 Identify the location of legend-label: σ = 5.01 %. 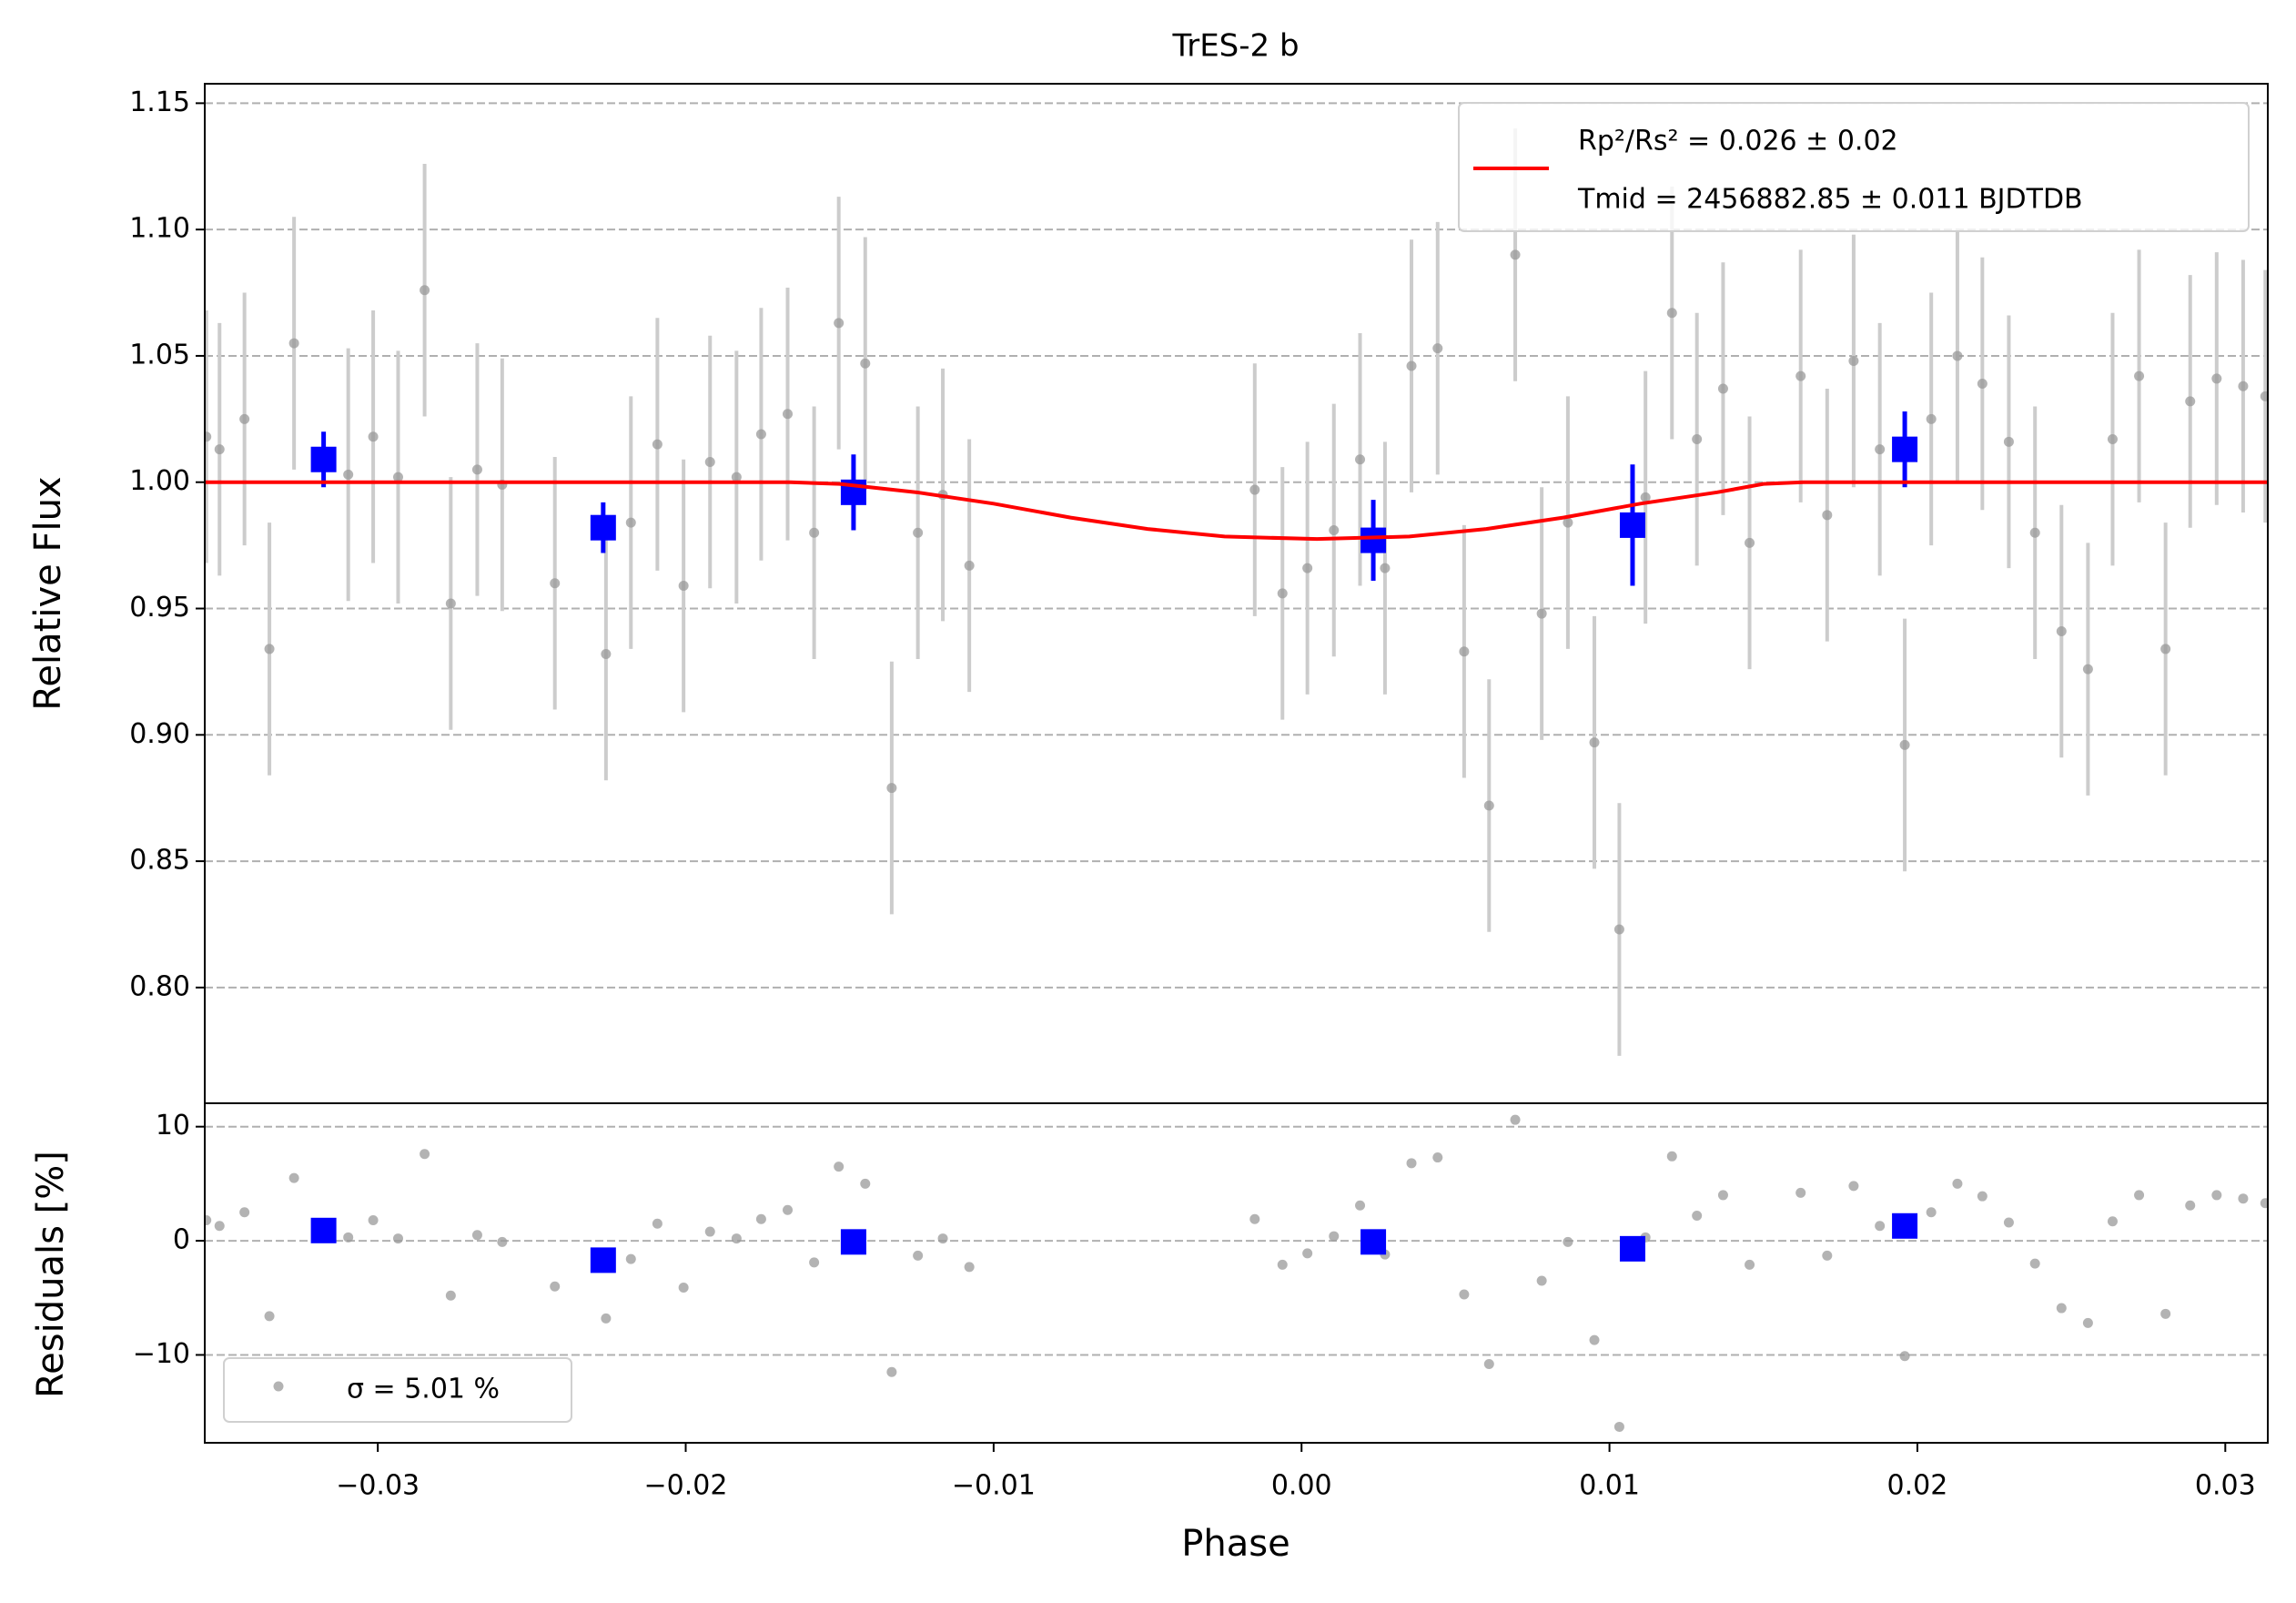
(424, 1389).